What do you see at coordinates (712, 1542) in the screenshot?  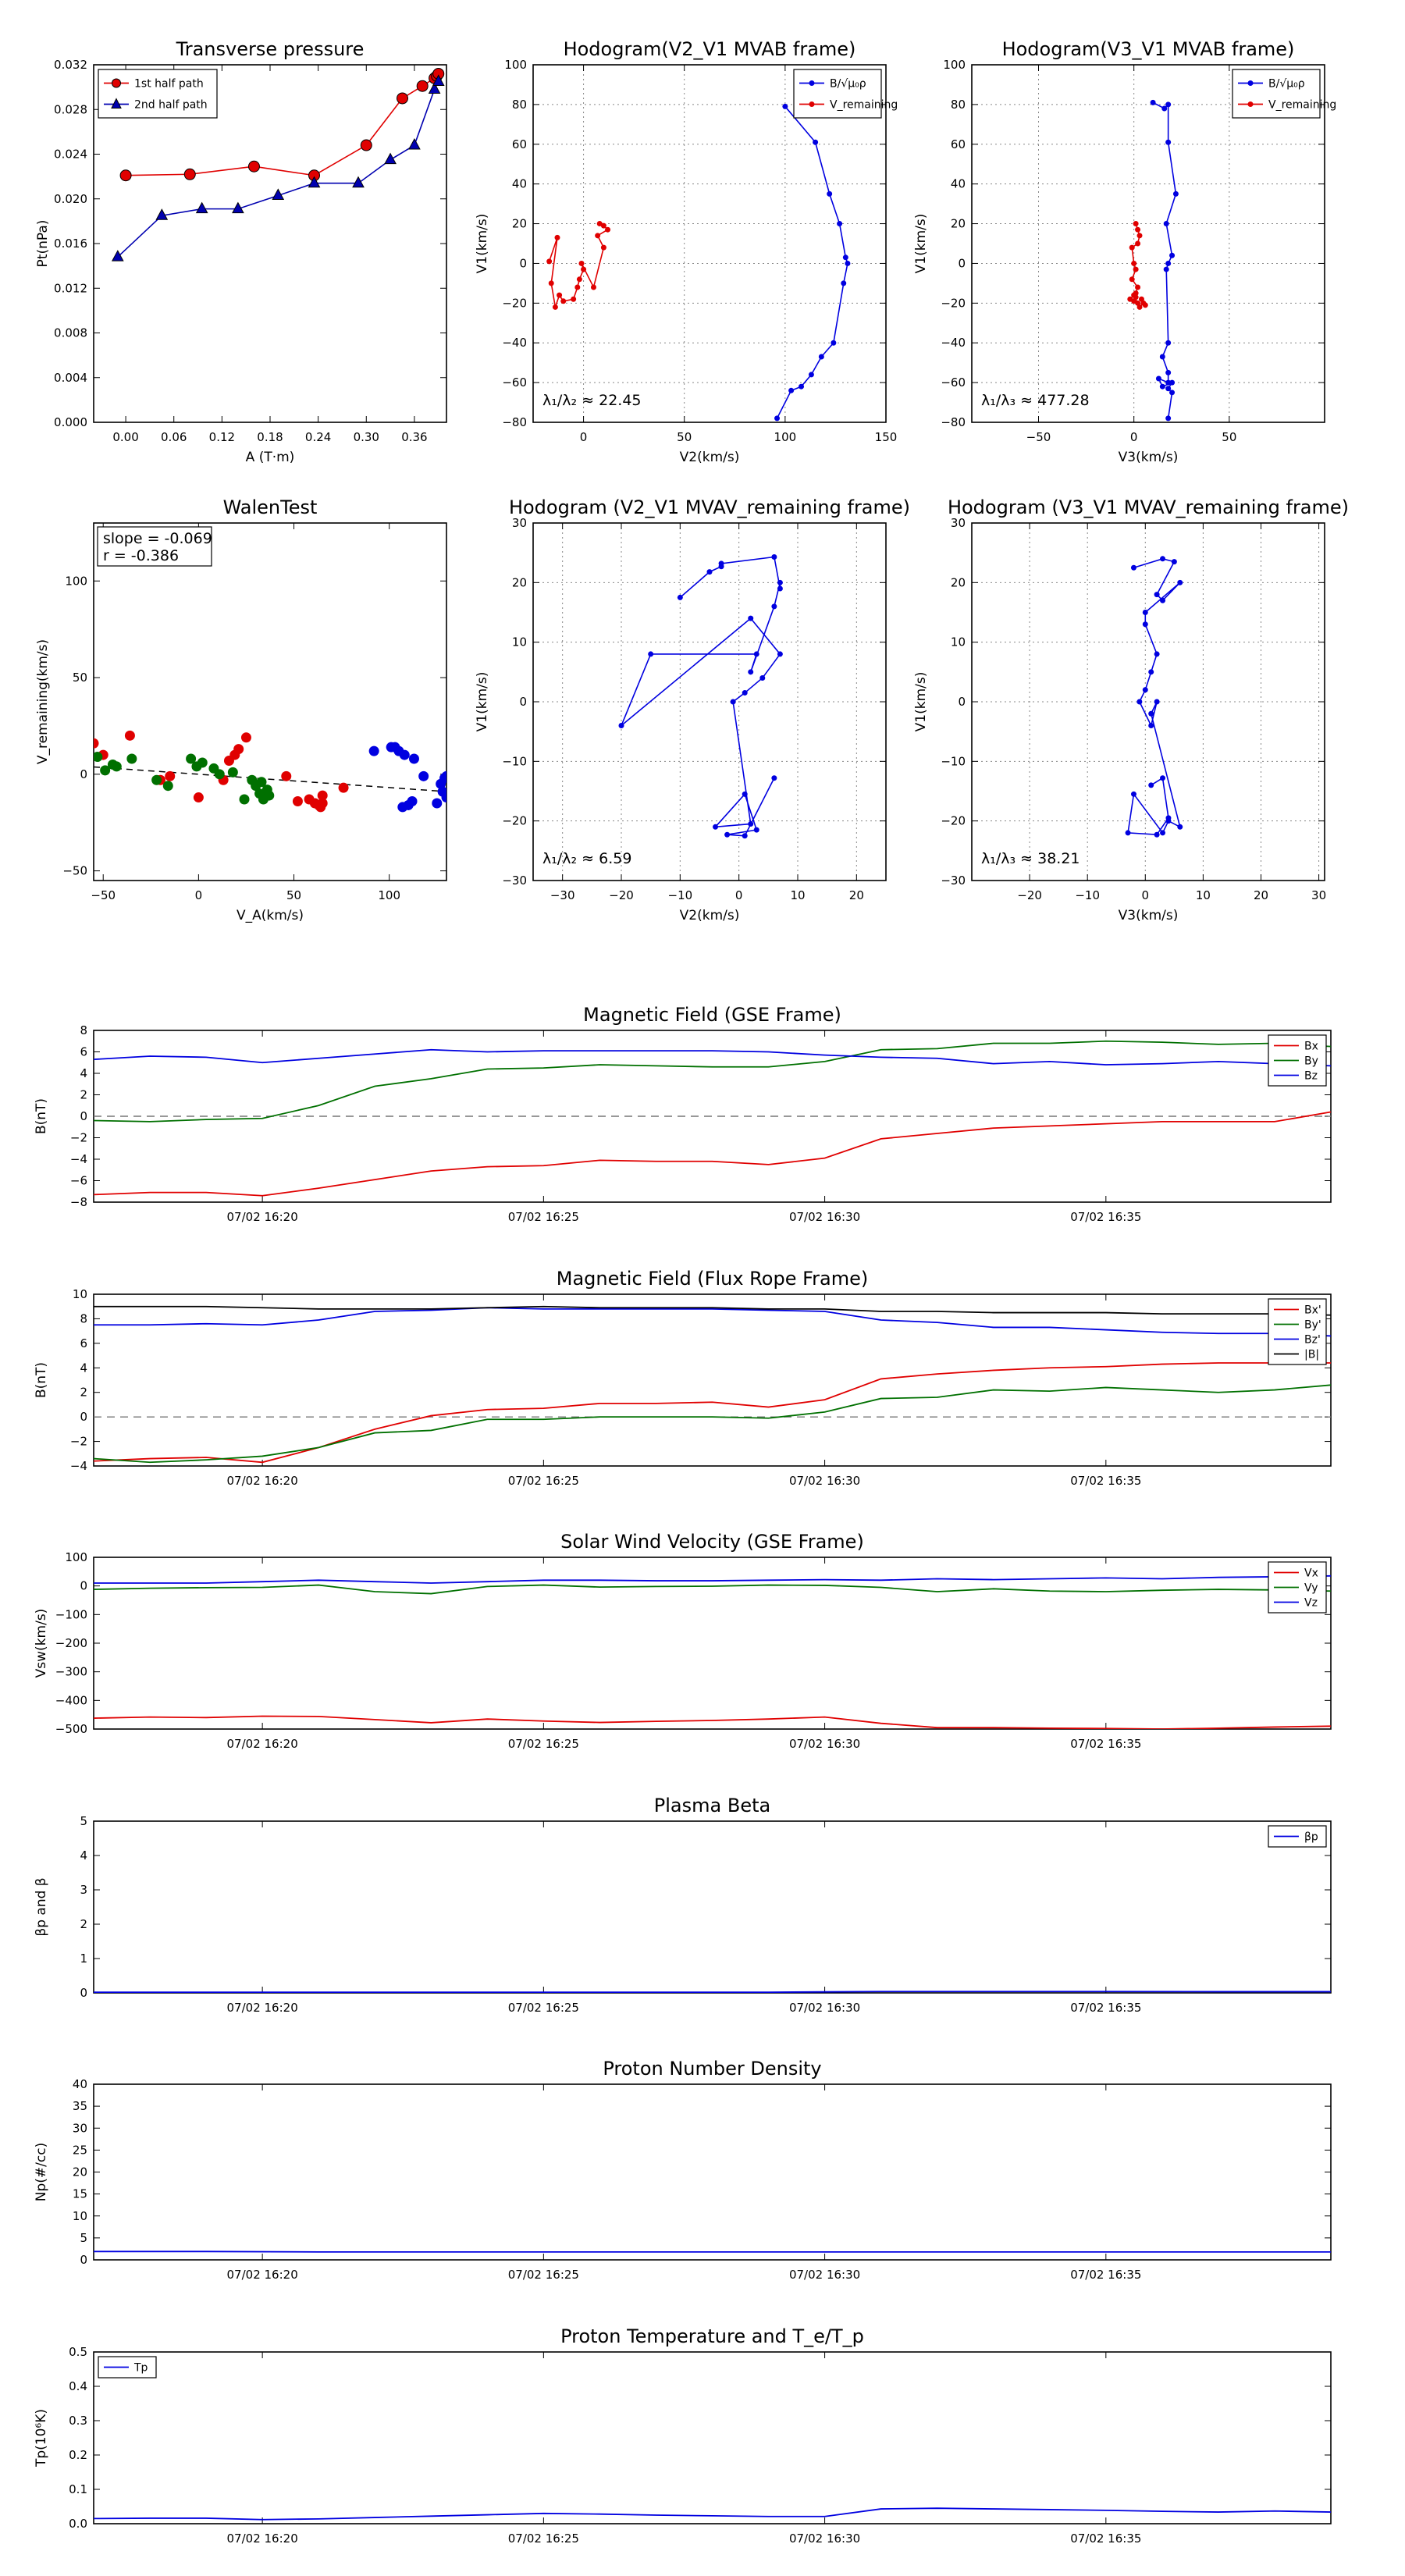 I see `chart-title: Solar Wind Velocity (GSE Frame)` at bounding box center [712, 1542].